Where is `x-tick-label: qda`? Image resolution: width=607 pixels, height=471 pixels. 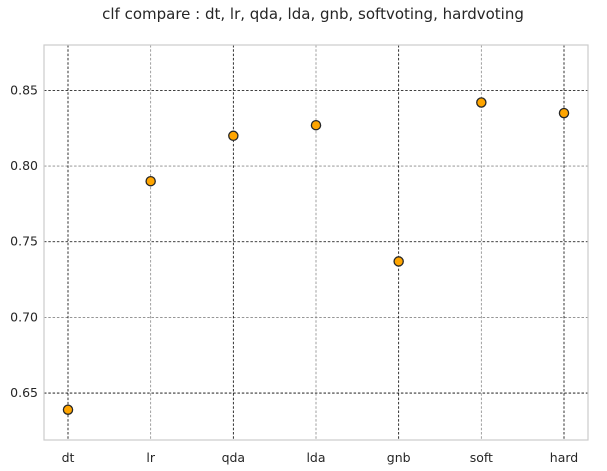
x-tick-label: qda is located at coordinates (234, 457).